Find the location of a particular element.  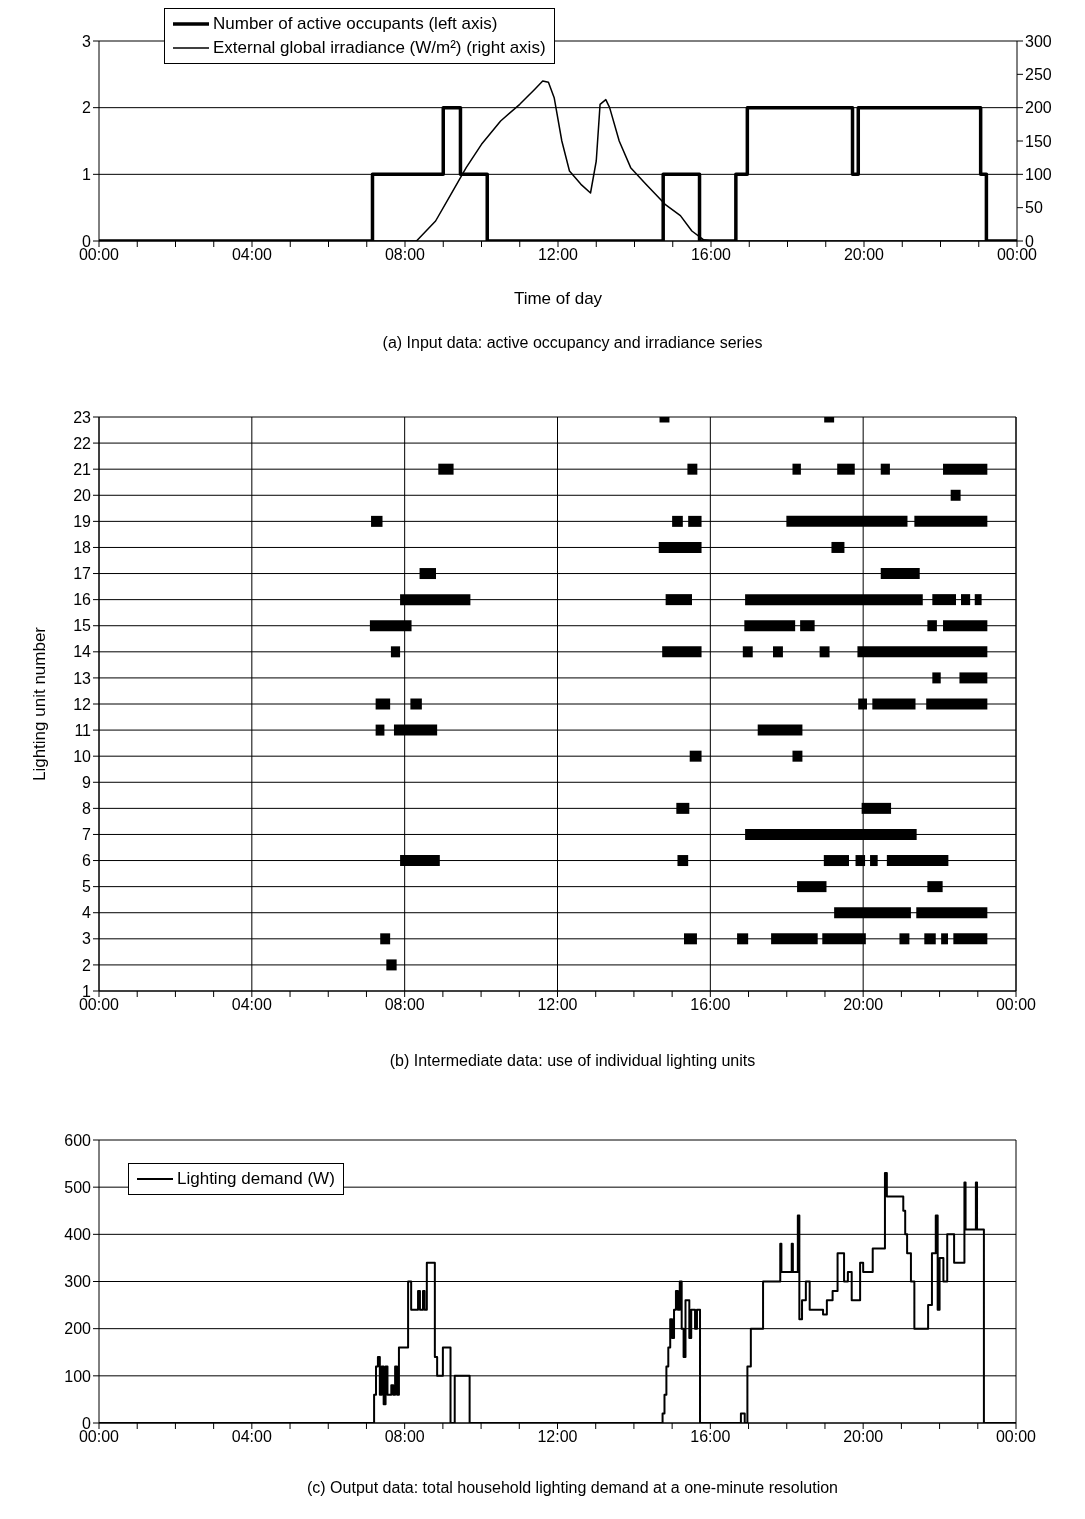

y-tick-label: 300 is located at coordinates (78, 1282).